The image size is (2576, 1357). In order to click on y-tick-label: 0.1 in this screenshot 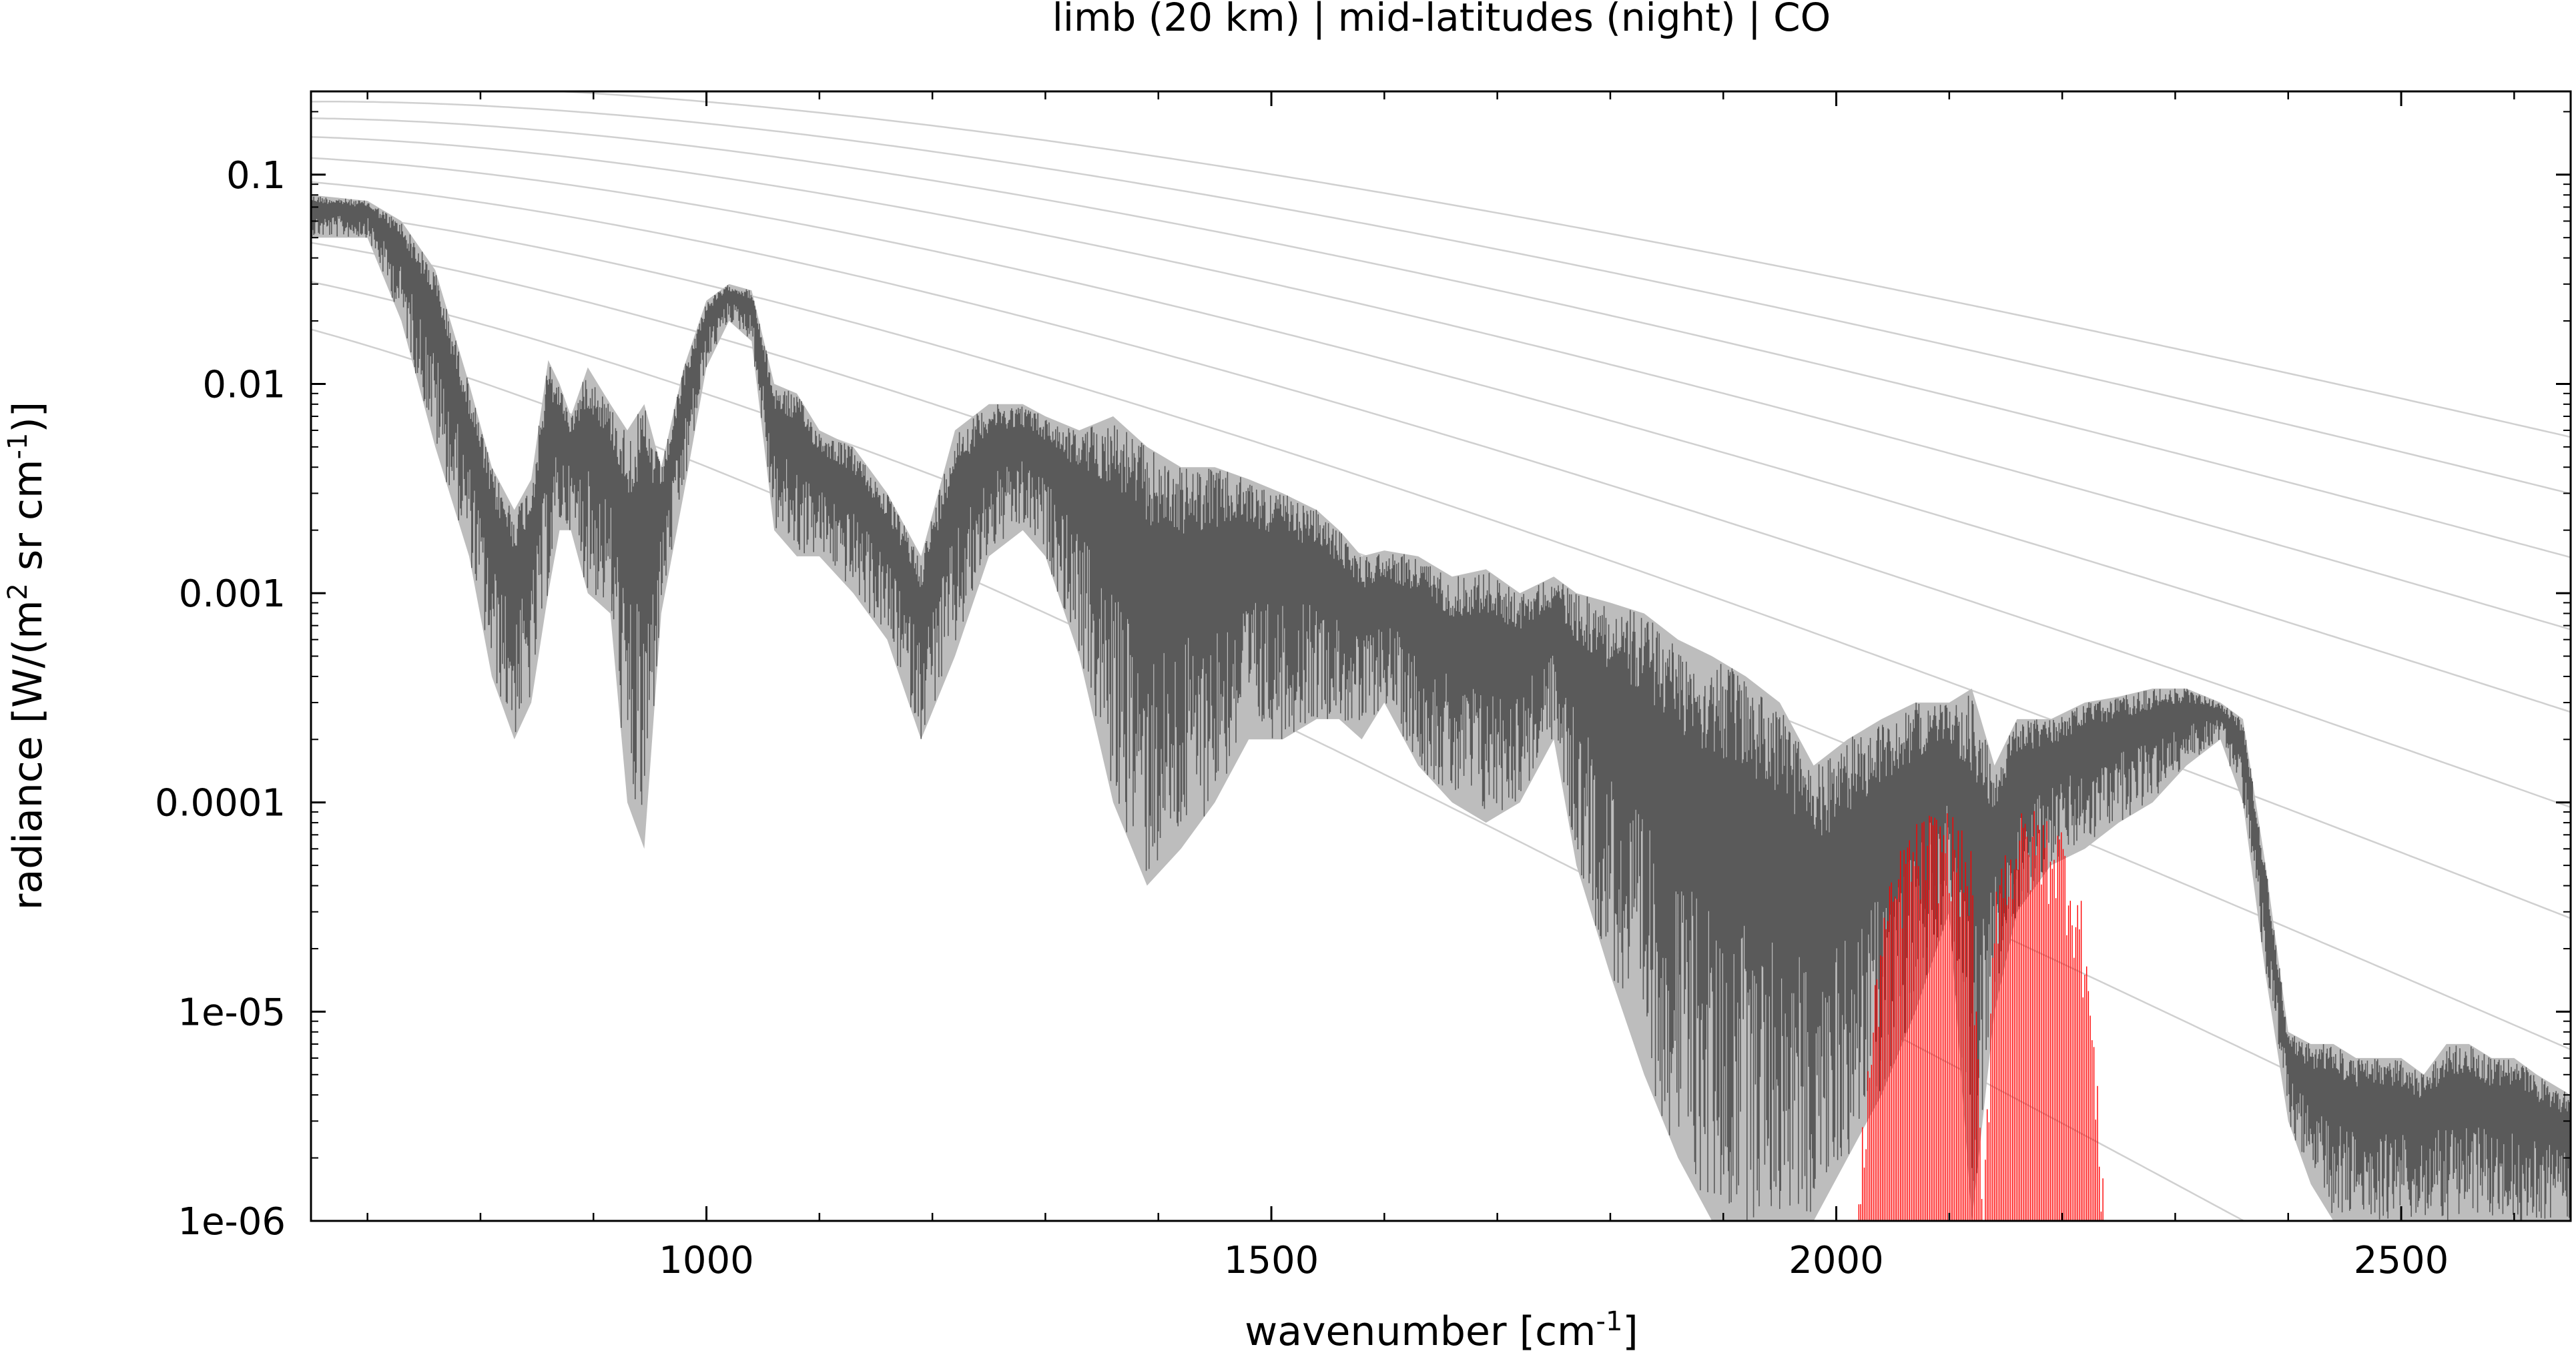, I will do `click(256, 175)`.